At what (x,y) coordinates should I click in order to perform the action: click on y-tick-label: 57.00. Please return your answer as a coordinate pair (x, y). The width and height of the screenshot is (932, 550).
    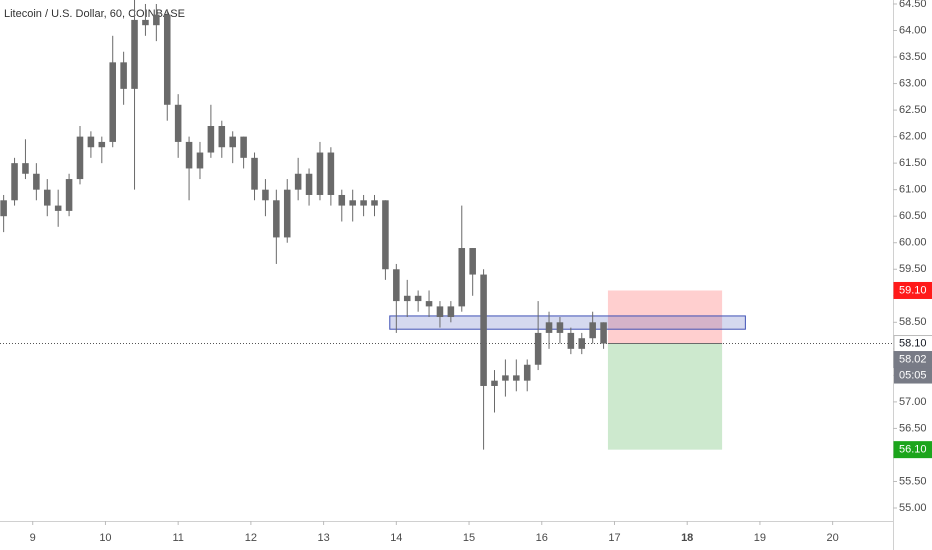
    Looking at the image, I should click on (913, 402).